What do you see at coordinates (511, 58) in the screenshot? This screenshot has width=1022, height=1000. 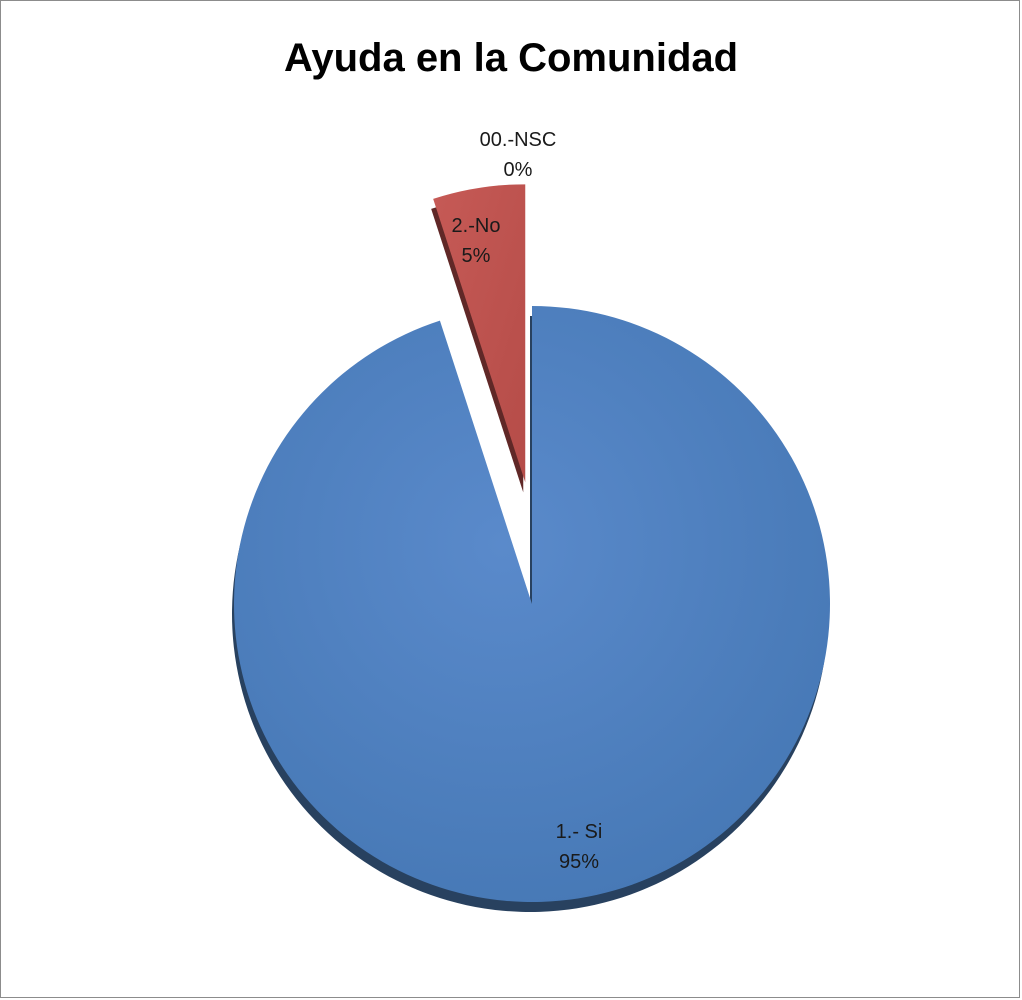 I see `chart-title: Ayuda en la Comunidad` at bounding box center [511, 58].